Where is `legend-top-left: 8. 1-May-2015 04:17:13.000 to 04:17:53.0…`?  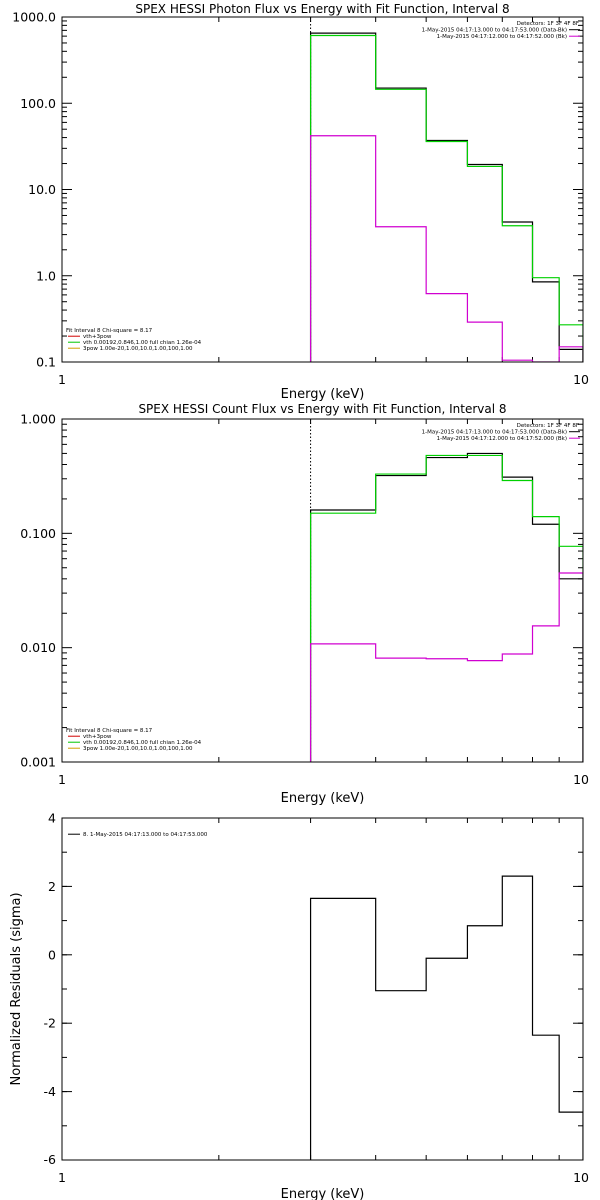 legend-top-left: 8. 1-May-2015 04:17:13.000 to 04:17:53.0… is located at coordinates (138, 835).